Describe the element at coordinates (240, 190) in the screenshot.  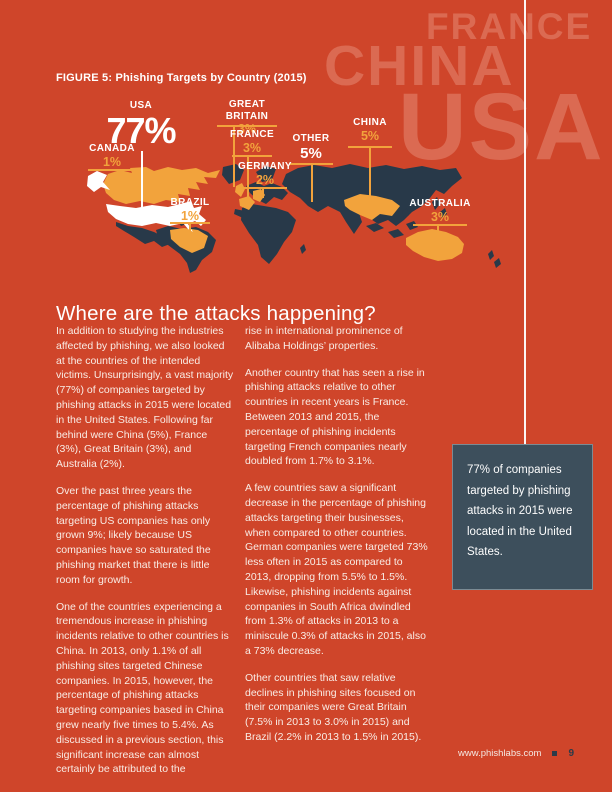
I see `map-uk` at that location.